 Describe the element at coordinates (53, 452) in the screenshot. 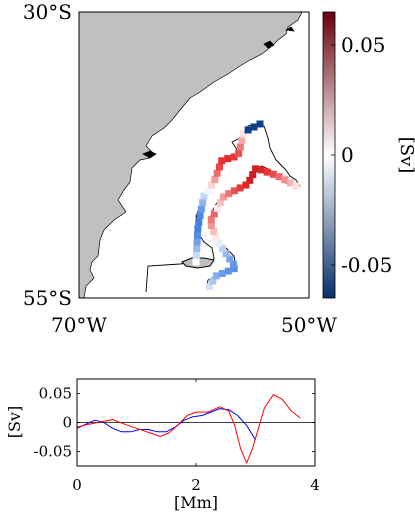

I see `y-tick-label: -0.05` at that location.